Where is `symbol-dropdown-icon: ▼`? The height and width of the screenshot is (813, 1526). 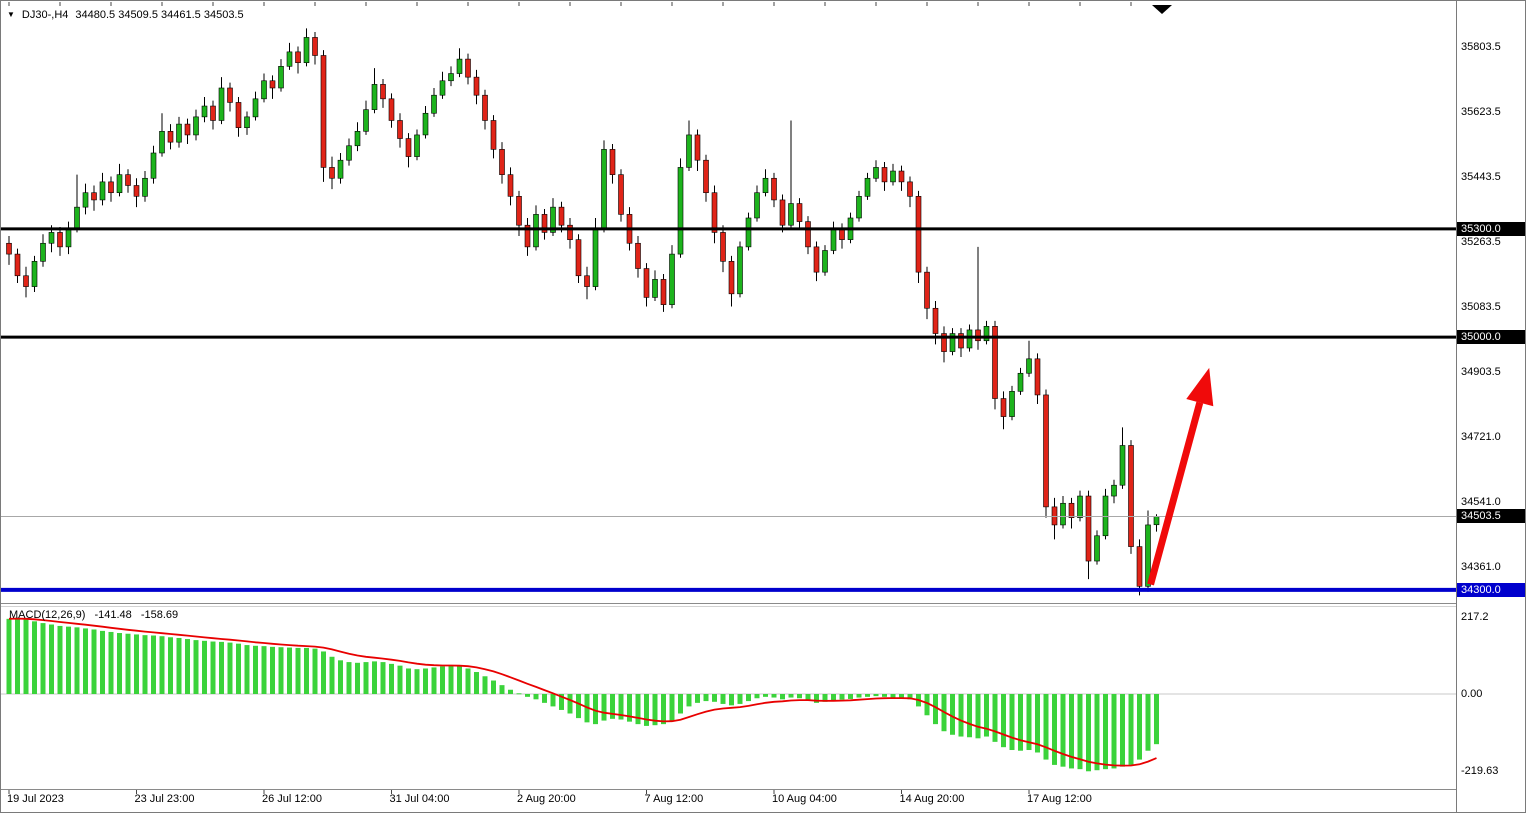
symbol-dropdown-icon: ▼ is located at coordinates (11, 14).